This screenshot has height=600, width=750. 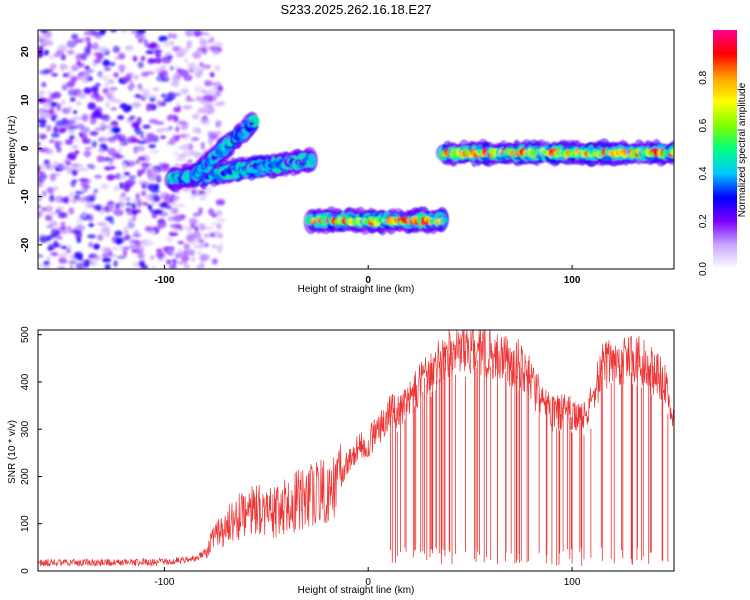 What do you see at coordinates (25, 476) in the screenshot?
I see `y-tick-label: 200` at bounding box center [25, 476].